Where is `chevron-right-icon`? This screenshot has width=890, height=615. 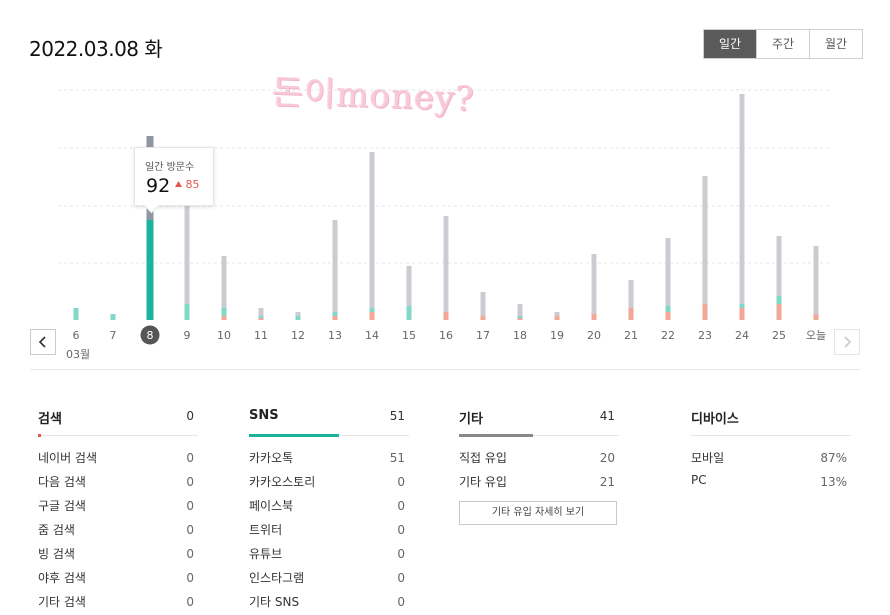
chevron-right-icon is located at coordinates (848, 342).